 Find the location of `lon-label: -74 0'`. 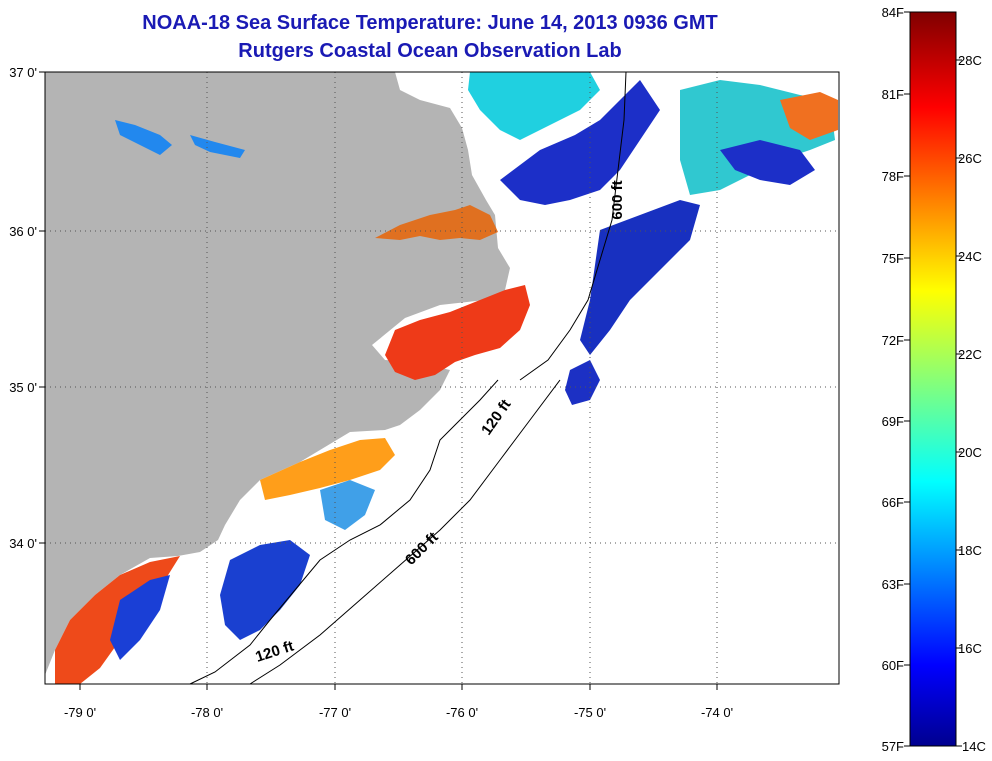

lon-label: -74 0' is located at coordinates (717, 712).